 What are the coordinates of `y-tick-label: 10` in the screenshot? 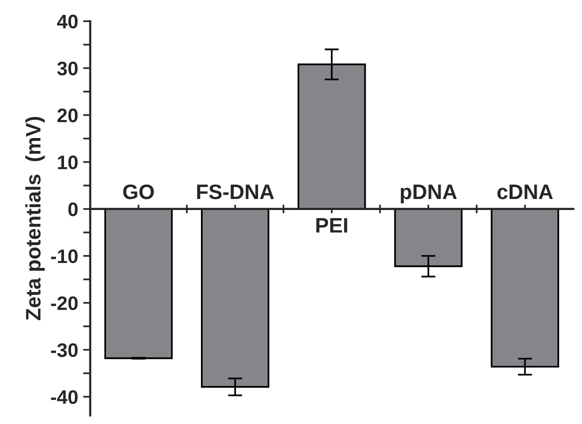 It's located at (68, 162).